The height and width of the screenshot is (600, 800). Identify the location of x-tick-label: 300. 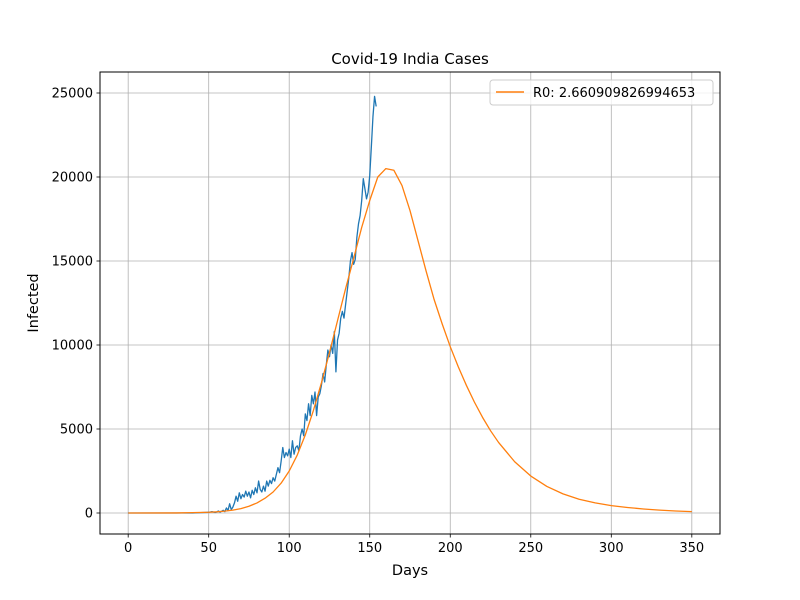
(611, 548).